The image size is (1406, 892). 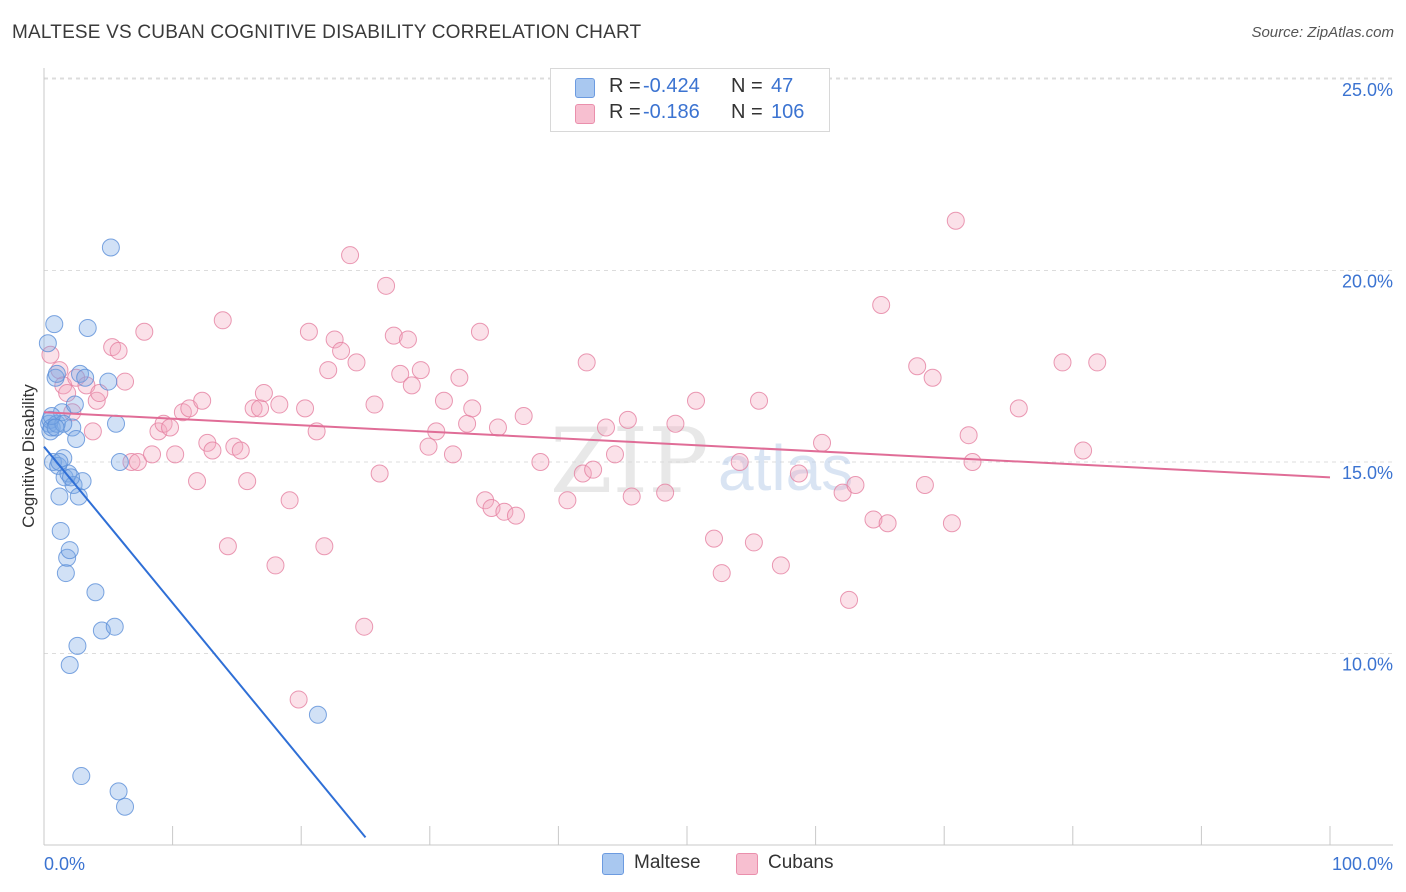 I want to click on source-credit: Source: ZipAtlas.com, so click(x=1322, y=32).